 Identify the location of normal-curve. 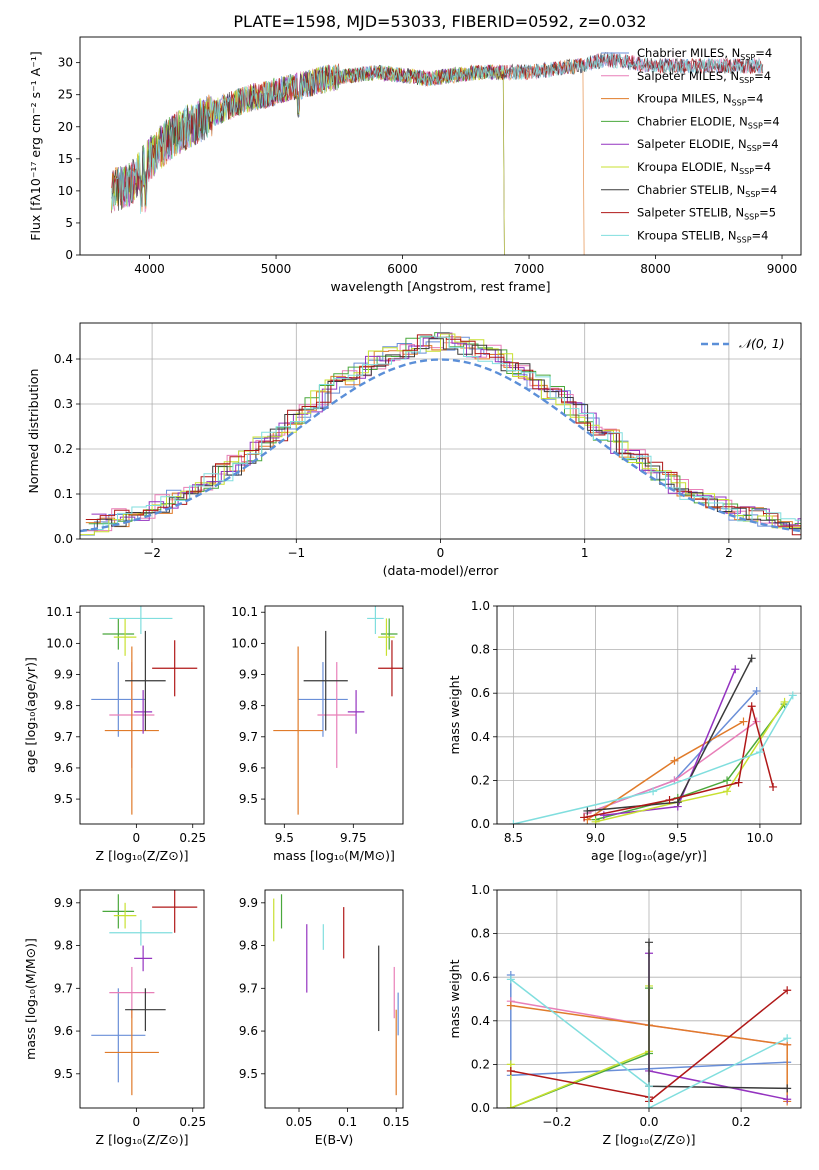
(440, 445).